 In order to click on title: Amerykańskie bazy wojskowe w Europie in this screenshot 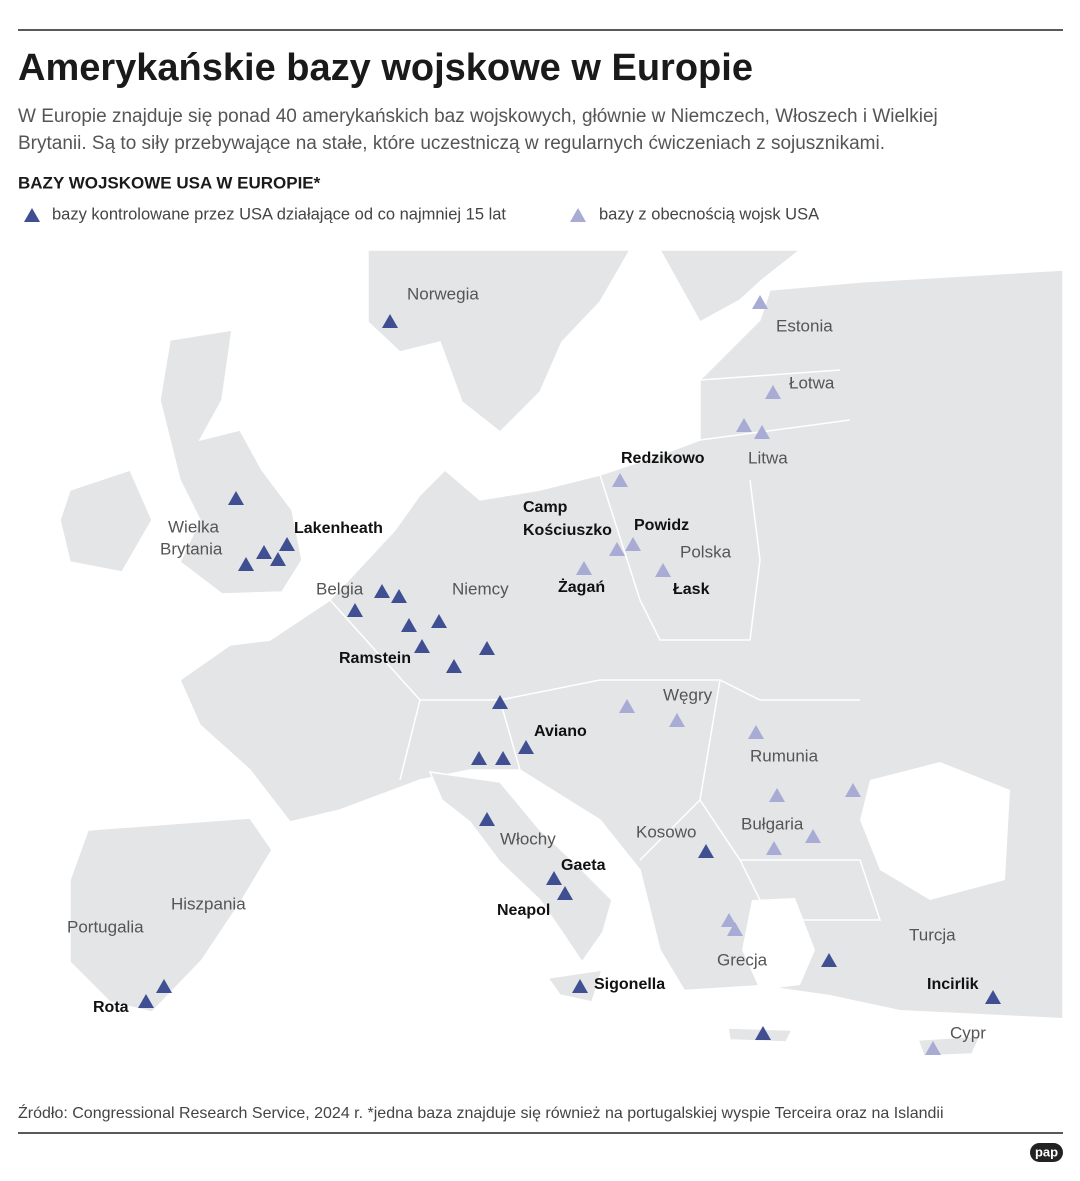, I will do `click(385, 68)`.